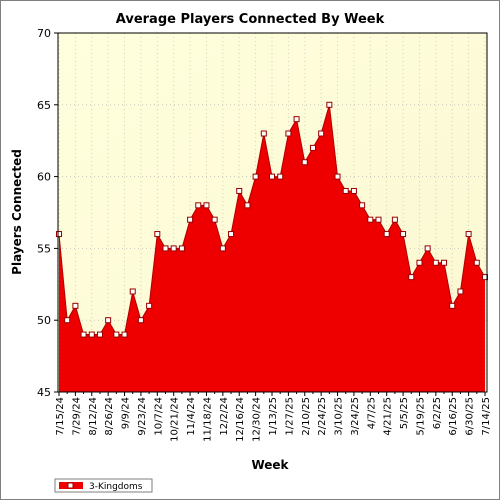 The height and width of the screenshot is (504, 500). What do you see at coordinates (126, 413) in the screenshot?
I see `x-tick-label: 9/9/24` at bounding box center [126, 413].